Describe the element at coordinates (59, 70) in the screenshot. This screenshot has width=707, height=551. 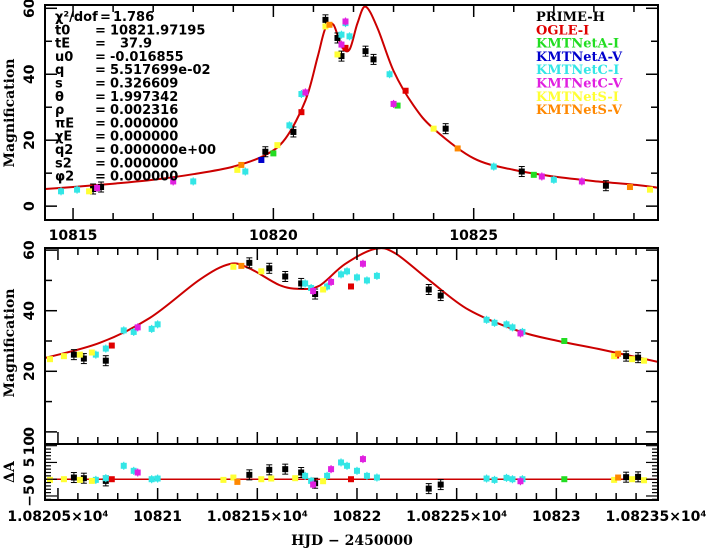
I see `parameter-name: q` at that location.